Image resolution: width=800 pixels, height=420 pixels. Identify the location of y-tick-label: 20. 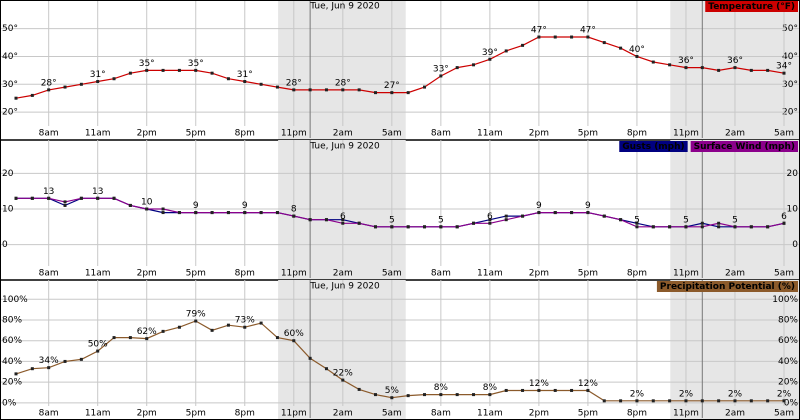
(8, 174).